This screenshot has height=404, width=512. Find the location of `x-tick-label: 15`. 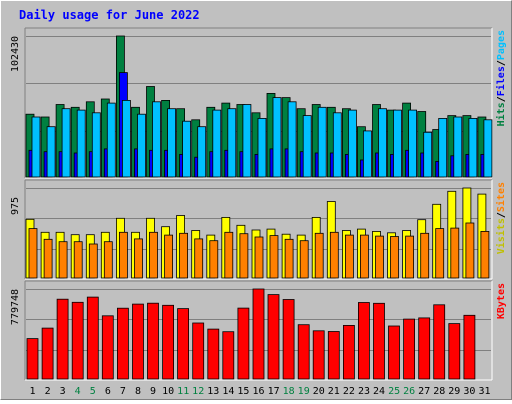

x-tick-label: 15 is located at coordinates (243, 391).